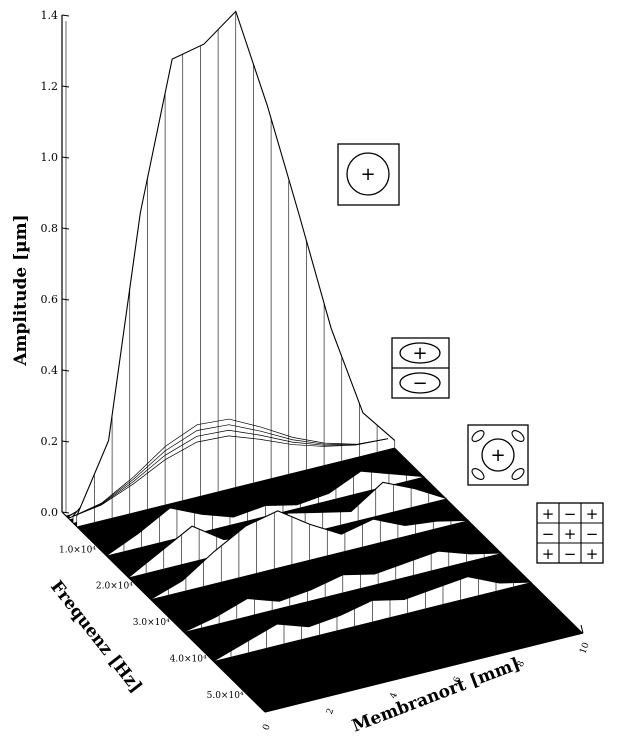  I want to click on grid-cell-5: +, so click(570, 534).